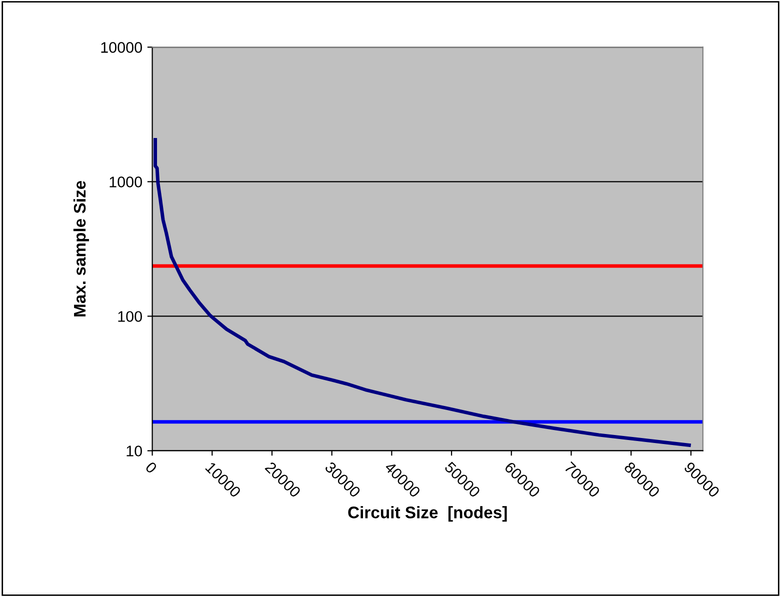 The width and height of the screenshot is (781, 597). Describe the element at coordinates (151, 467) in the screenshot. I see `x-tick-label: 0` at that location.